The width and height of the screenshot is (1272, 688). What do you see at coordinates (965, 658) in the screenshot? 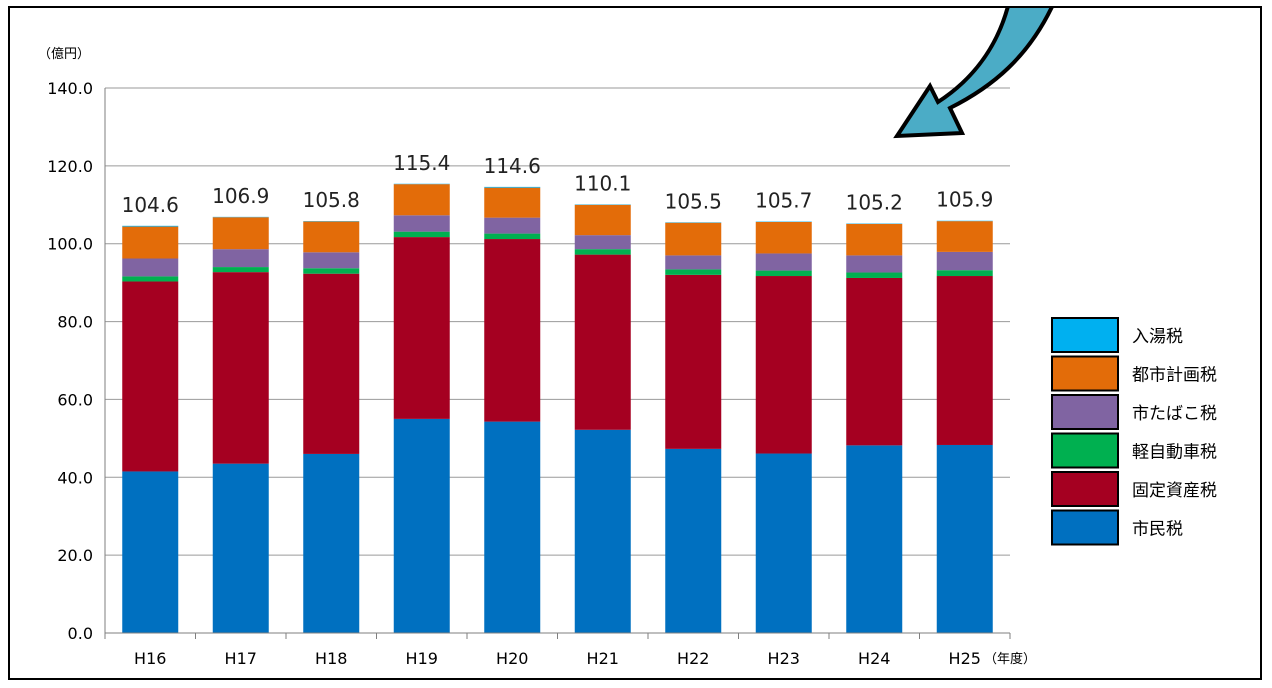
I see `x-tick-label: H25` at bounding box center [965, 658].